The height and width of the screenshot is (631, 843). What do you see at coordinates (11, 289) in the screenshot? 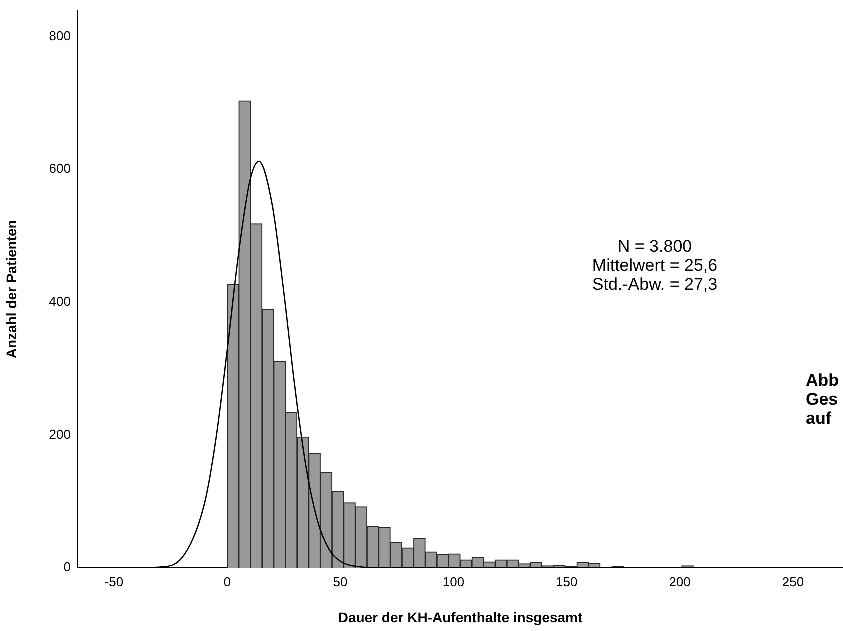
I see `y-axis-title: Anzahl der Patienten` at bounding box center [11, 289].